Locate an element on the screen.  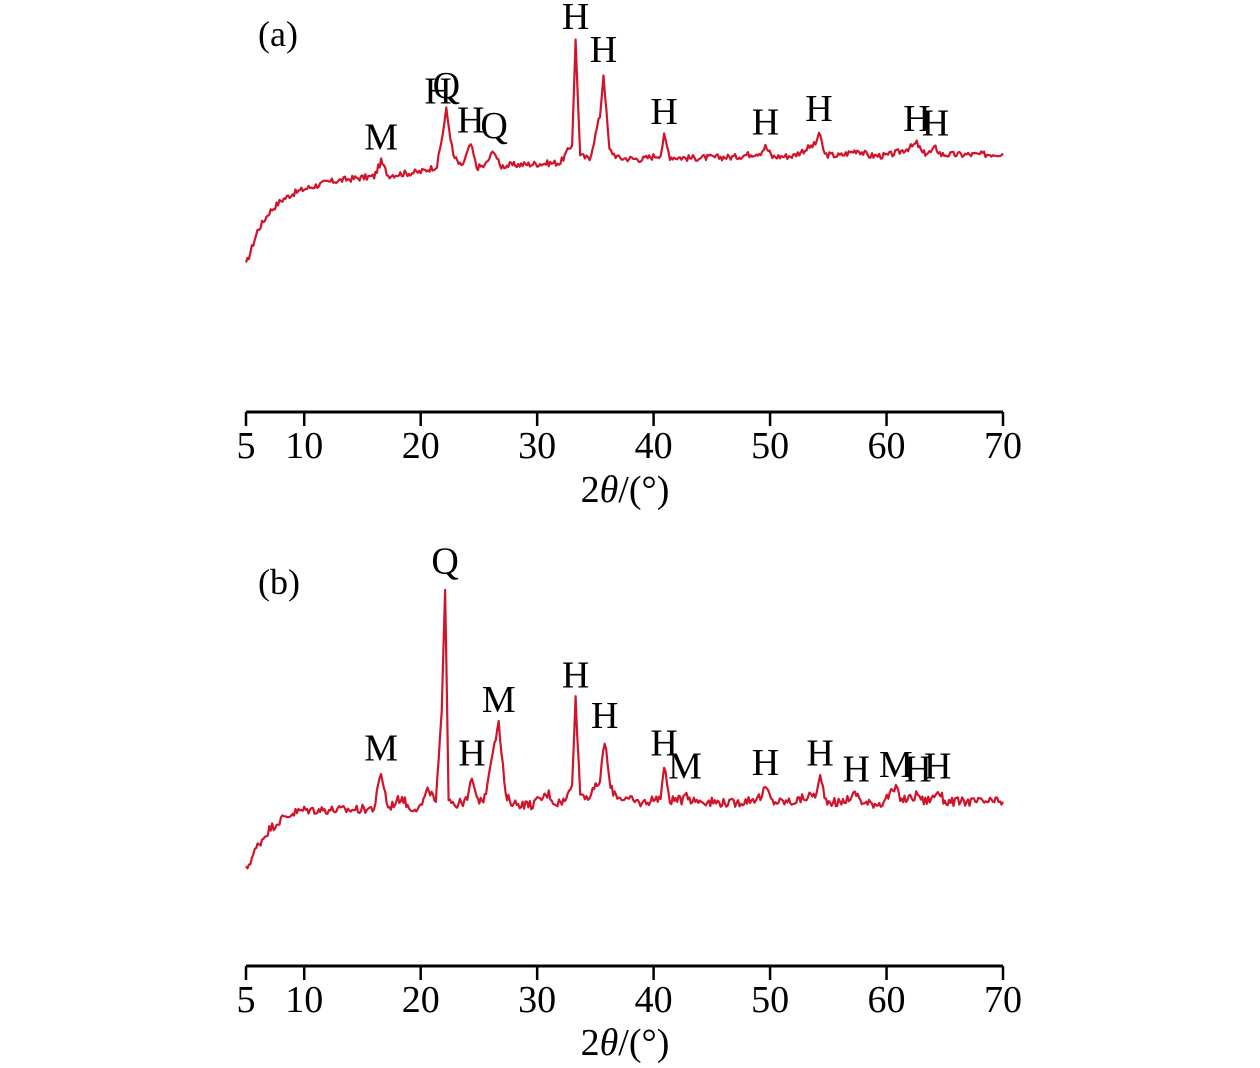
peak-label-b-7: M is located at coordinates (685, 766).